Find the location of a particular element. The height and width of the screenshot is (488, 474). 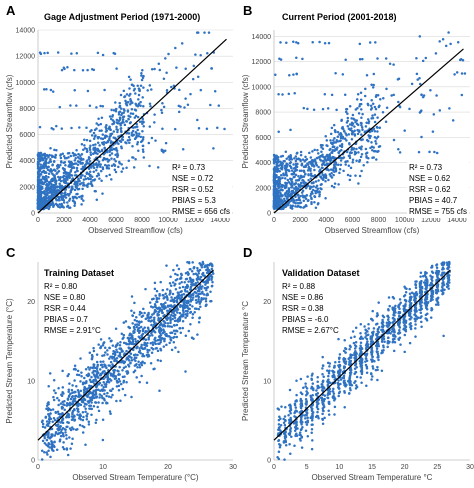

x-tick-label: 0 is located at coordinates (38, 467).